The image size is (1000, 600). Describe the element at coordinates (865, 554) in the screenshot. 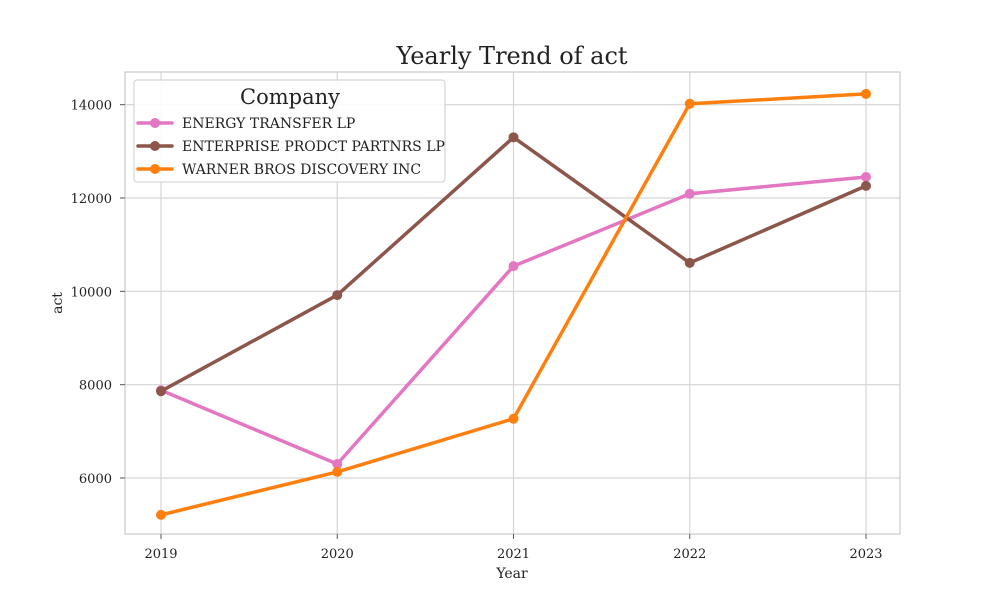

I see `x-tick-label: 2023` at that location.